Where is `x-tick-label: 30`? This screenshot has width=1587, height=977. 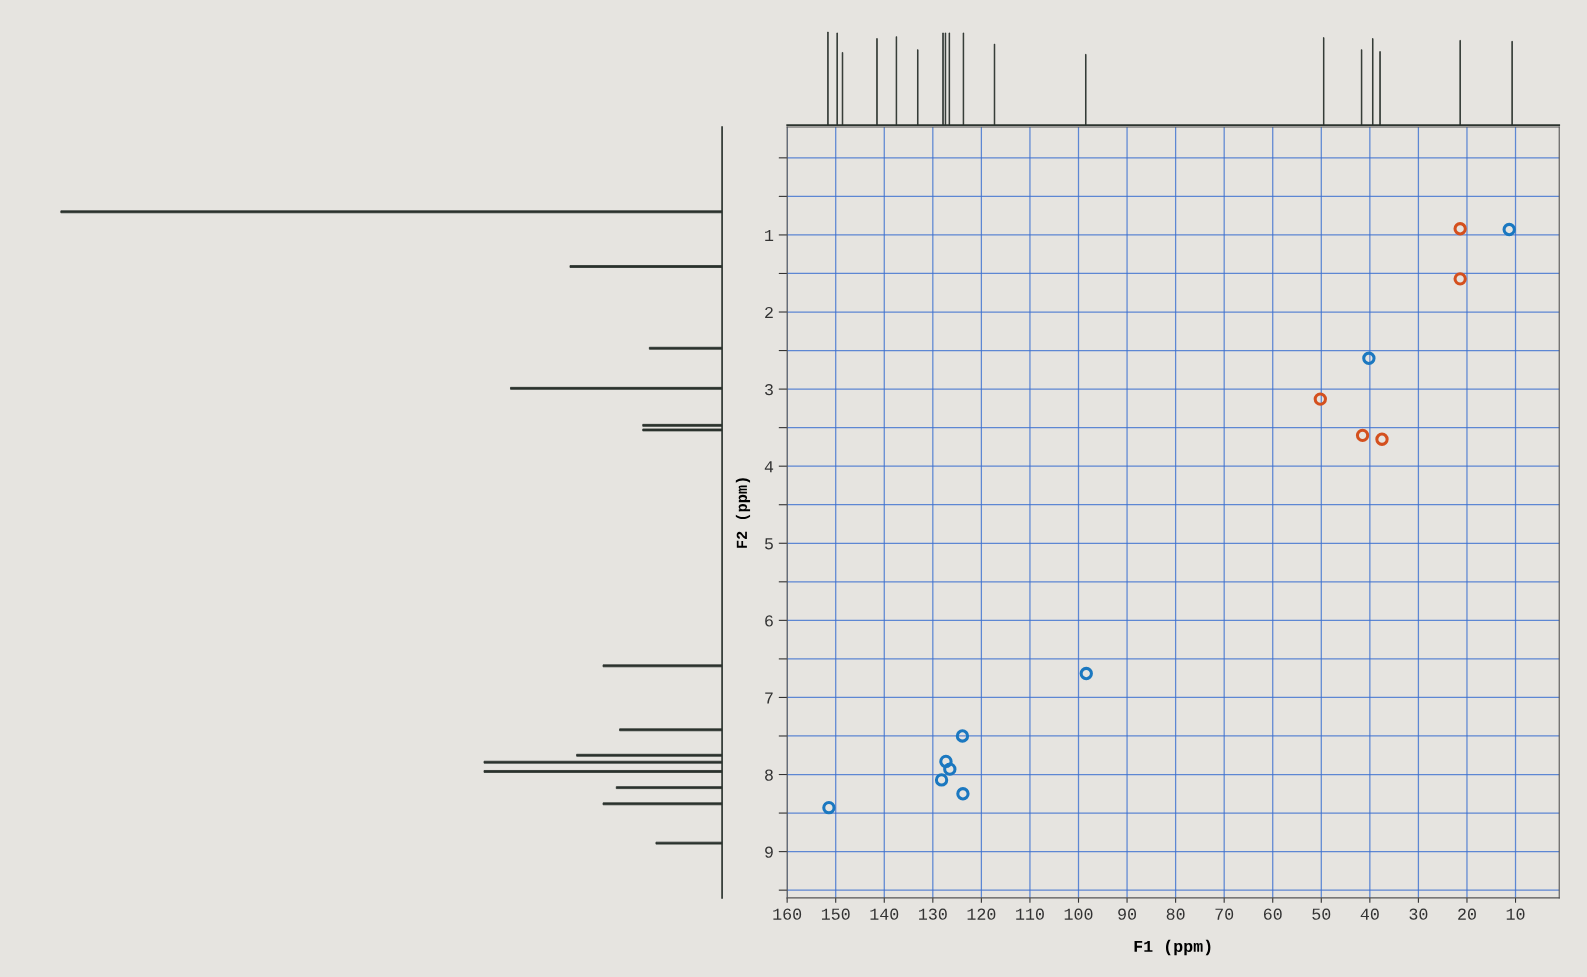
x-tick-label: 30 is located at coordinates (1418, 914).